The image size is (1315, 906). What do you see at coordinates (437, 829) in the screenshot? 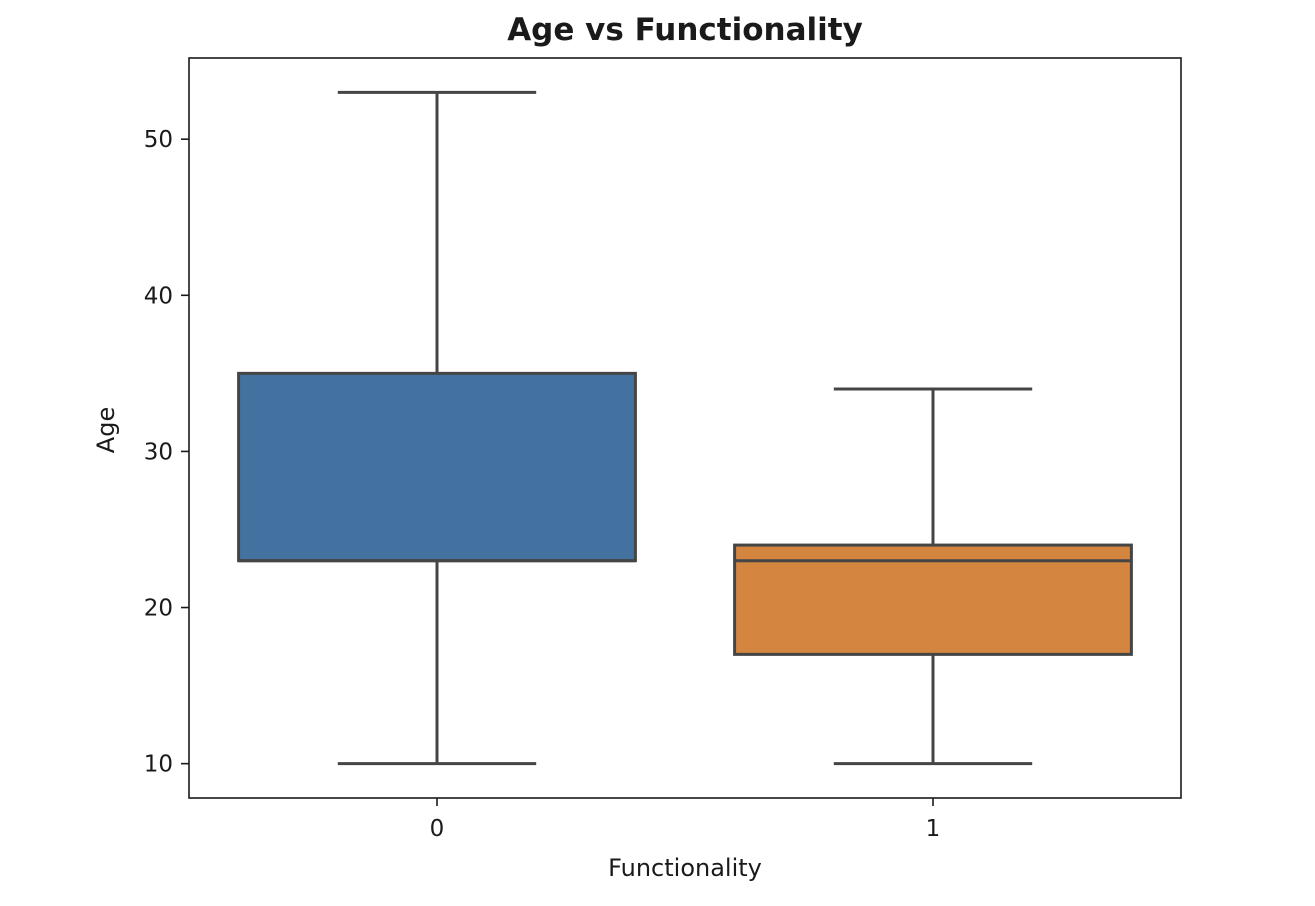
I see `x-tick-label: 0` at bounding box center [437, 829].